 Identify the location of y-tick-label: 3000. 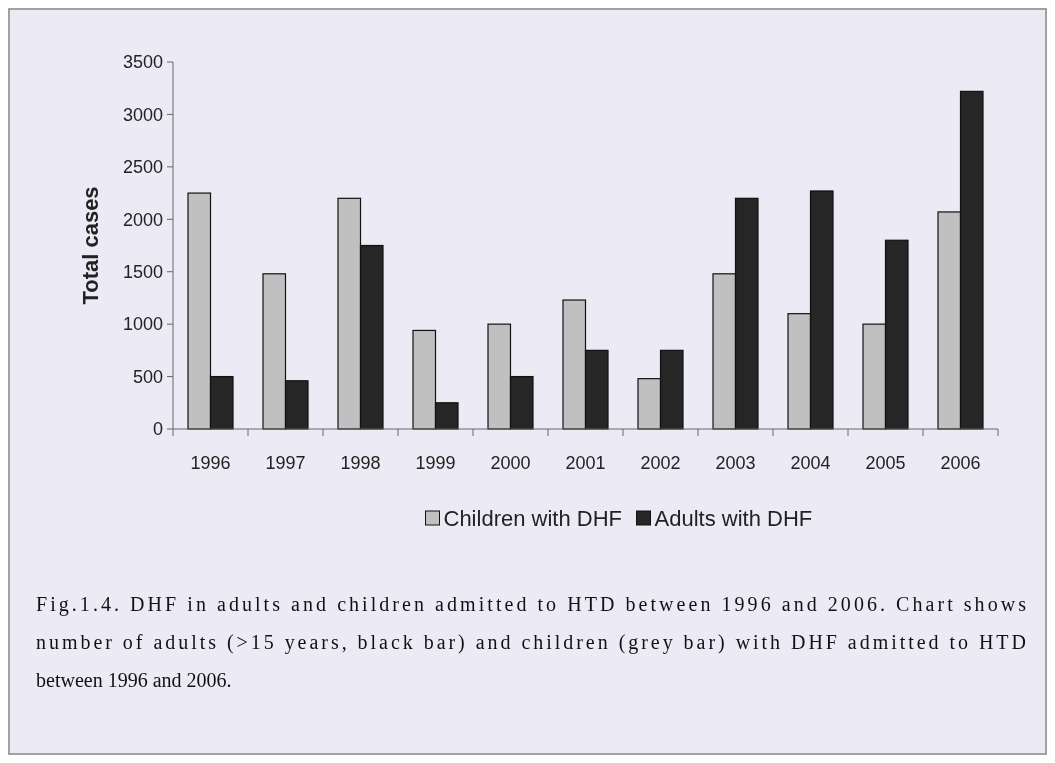
(142, 114).